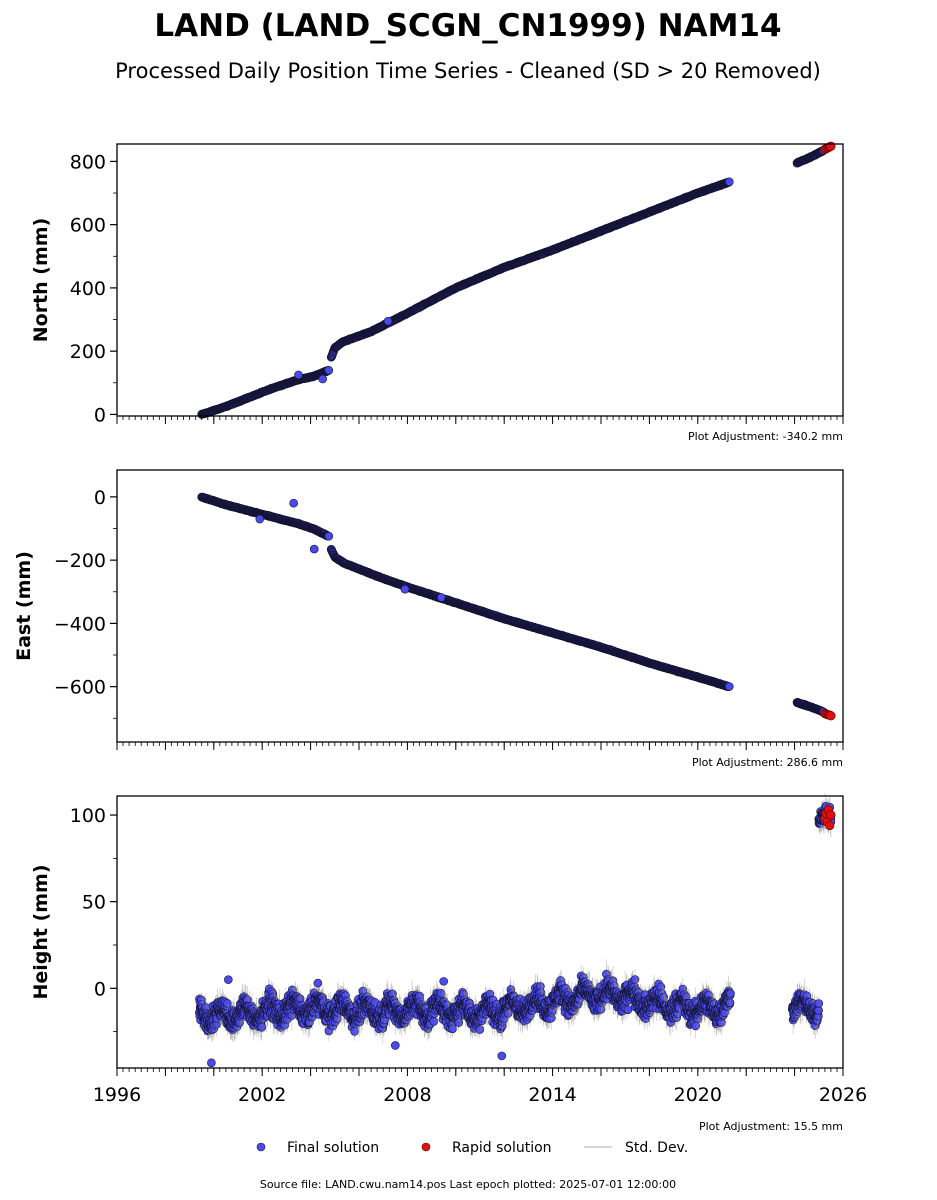  I want to click on north-plot-adjustment: Plot Adjustment: -340.2 mm, so click(765, 436).